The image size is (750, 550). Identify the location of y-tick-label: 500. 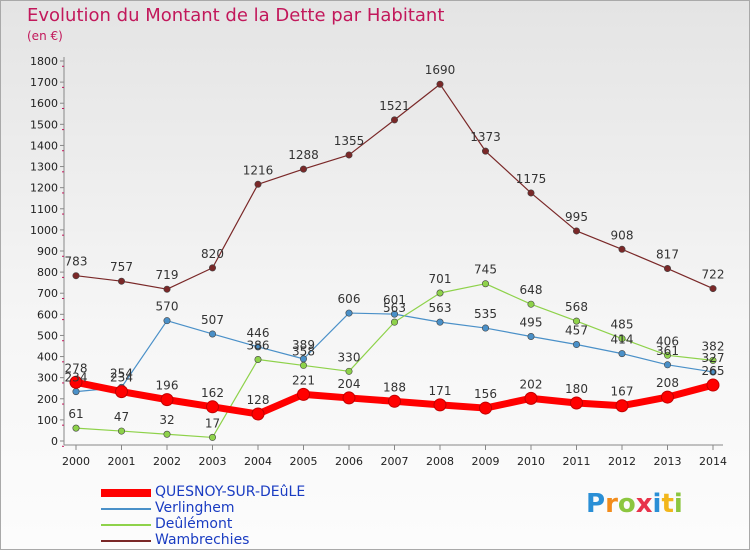
(47, 335).